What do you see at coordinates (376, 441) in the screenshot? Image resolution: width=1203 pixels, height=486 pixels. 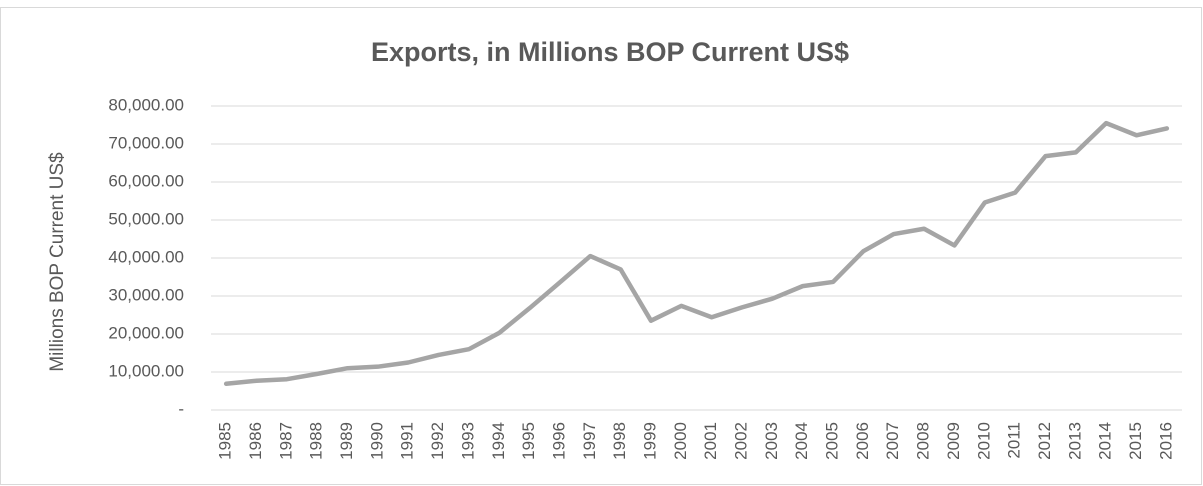 I see `x-tick-label: 1990` at bounding box center [376, 441].